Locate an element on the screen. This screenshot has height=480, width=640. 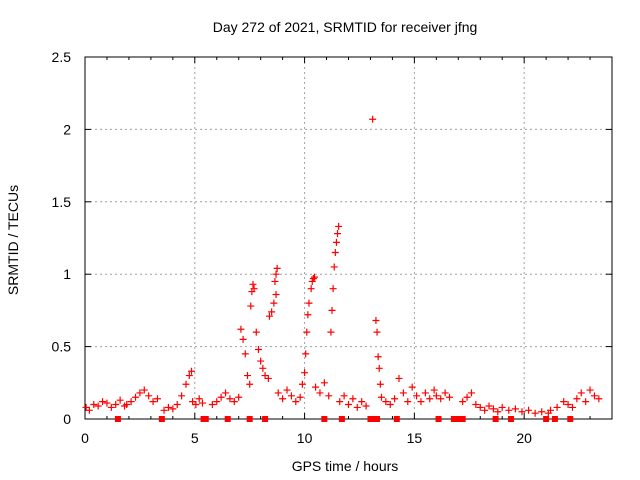
x-tick-label: 0 is located at coordinates (85, 438).